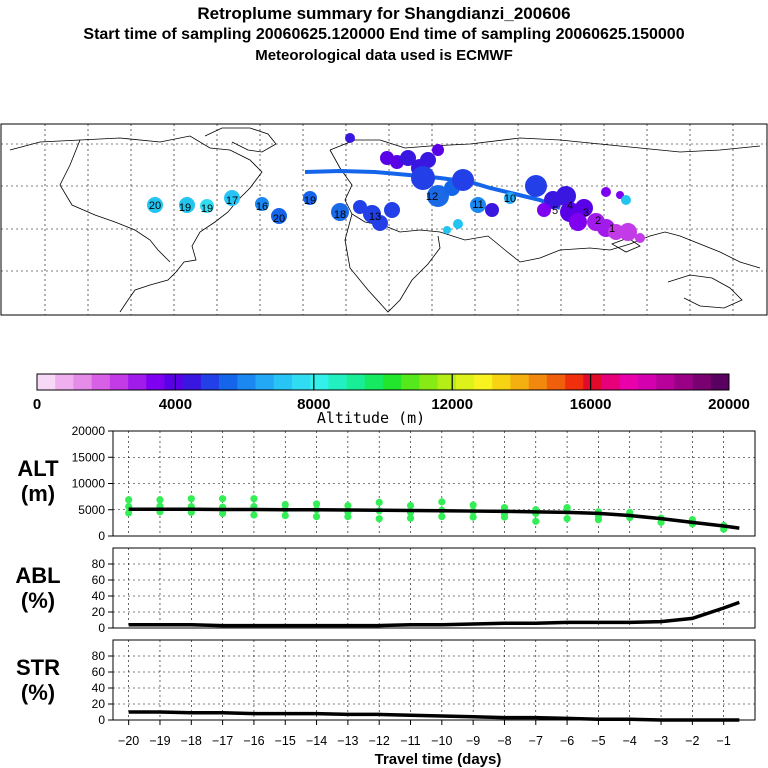 The image size is (768, 768). What do you see at coordinates (37, 575) in the screenshot?
I see `panel-label: ABL` at bounding box center [37, 575].